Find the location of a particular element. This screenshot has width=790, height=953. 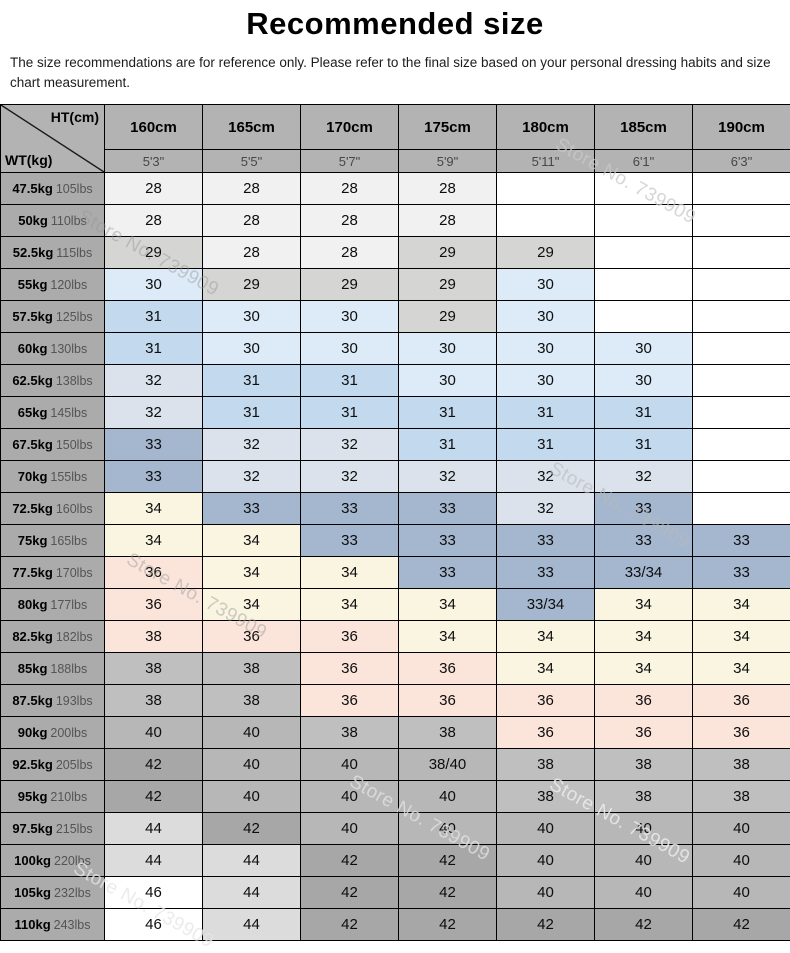

weight-row-header: 82.5kg 182lbs is located at coordinates (53, 637).